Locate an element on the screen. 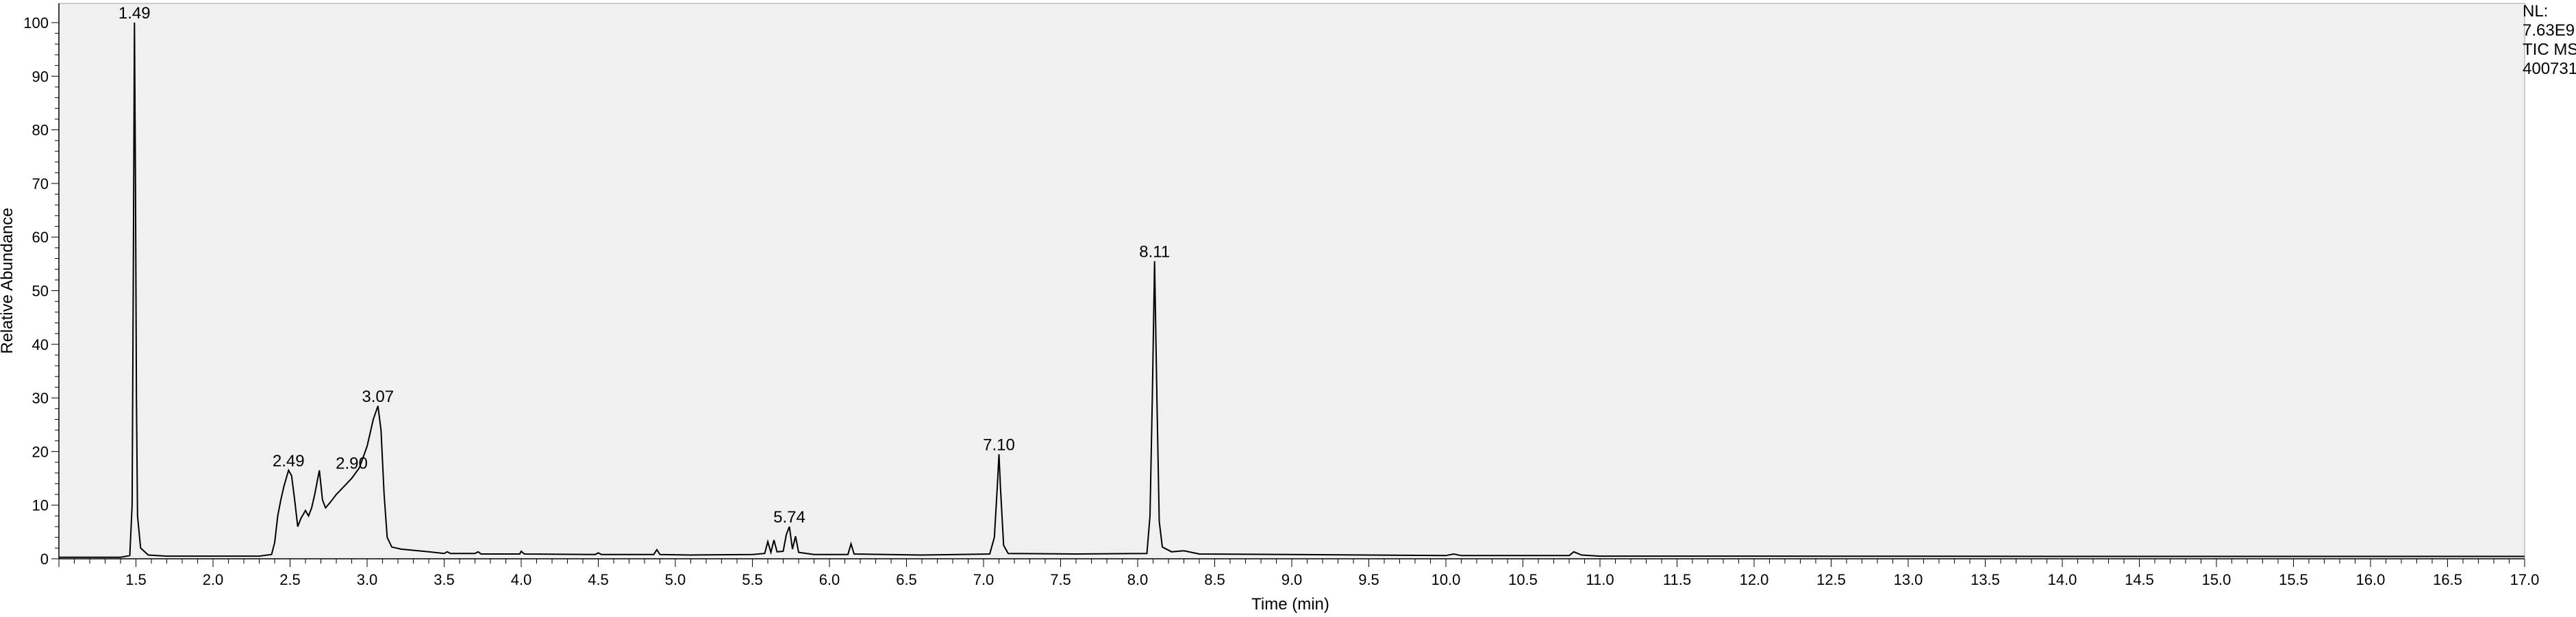  x-tick-label: 9.0 is located at coordinates (1292, 580).